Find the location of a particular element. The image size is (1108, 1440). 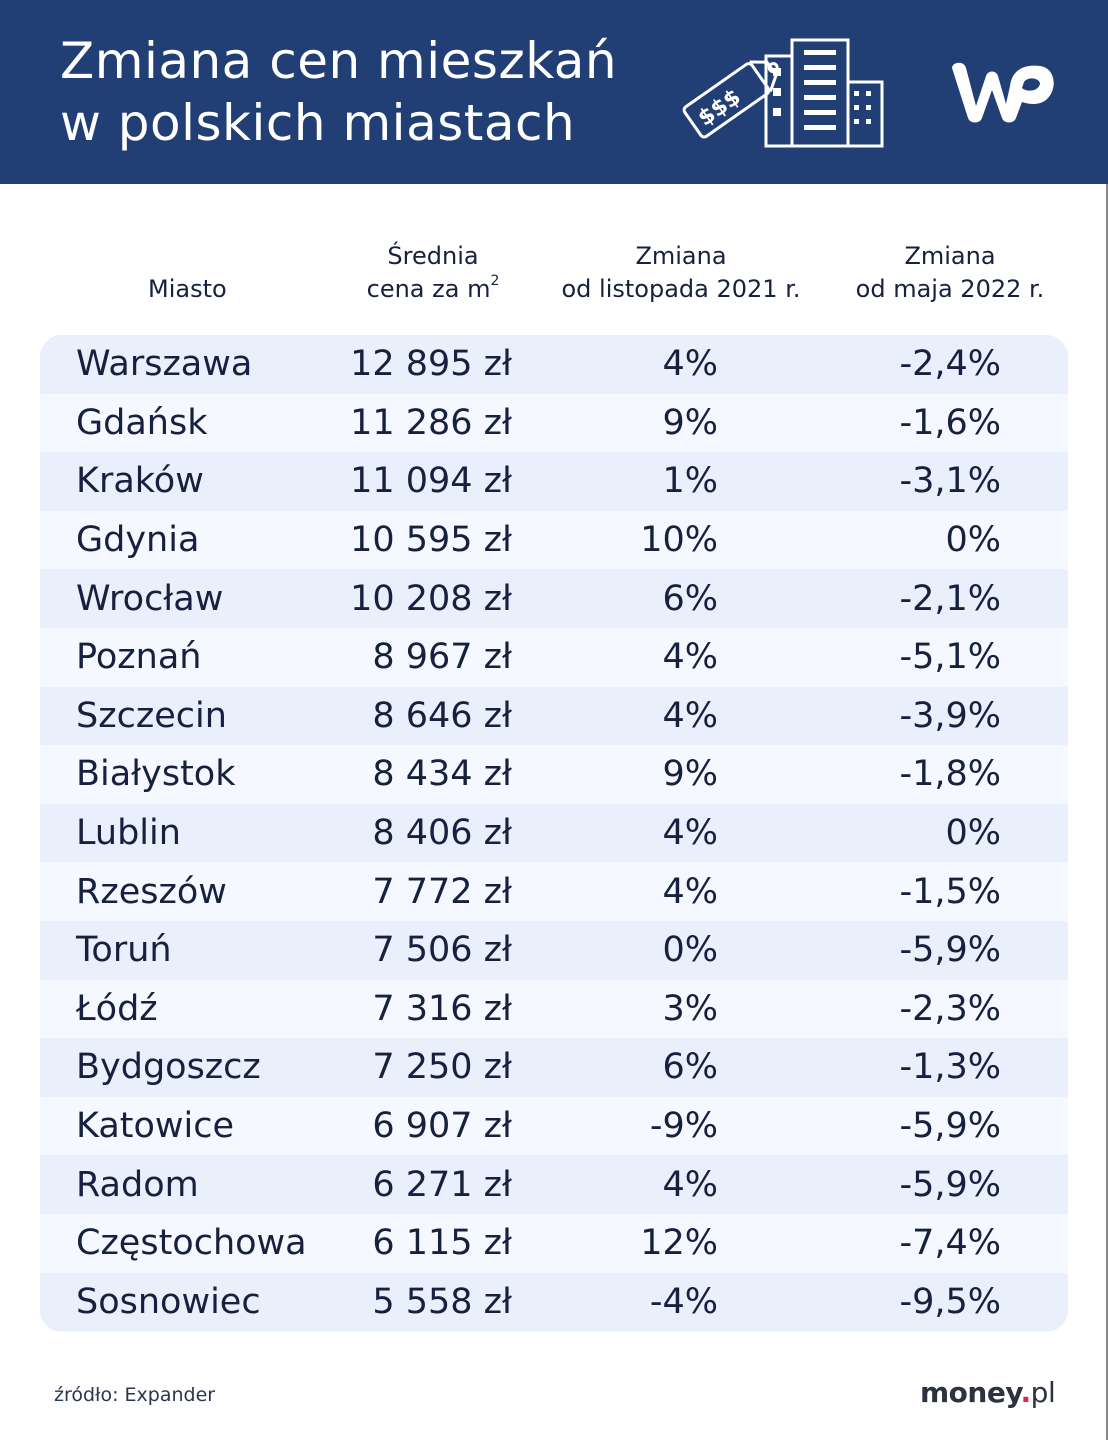

city-cell: Toruń is located at coordinates (124, 950).